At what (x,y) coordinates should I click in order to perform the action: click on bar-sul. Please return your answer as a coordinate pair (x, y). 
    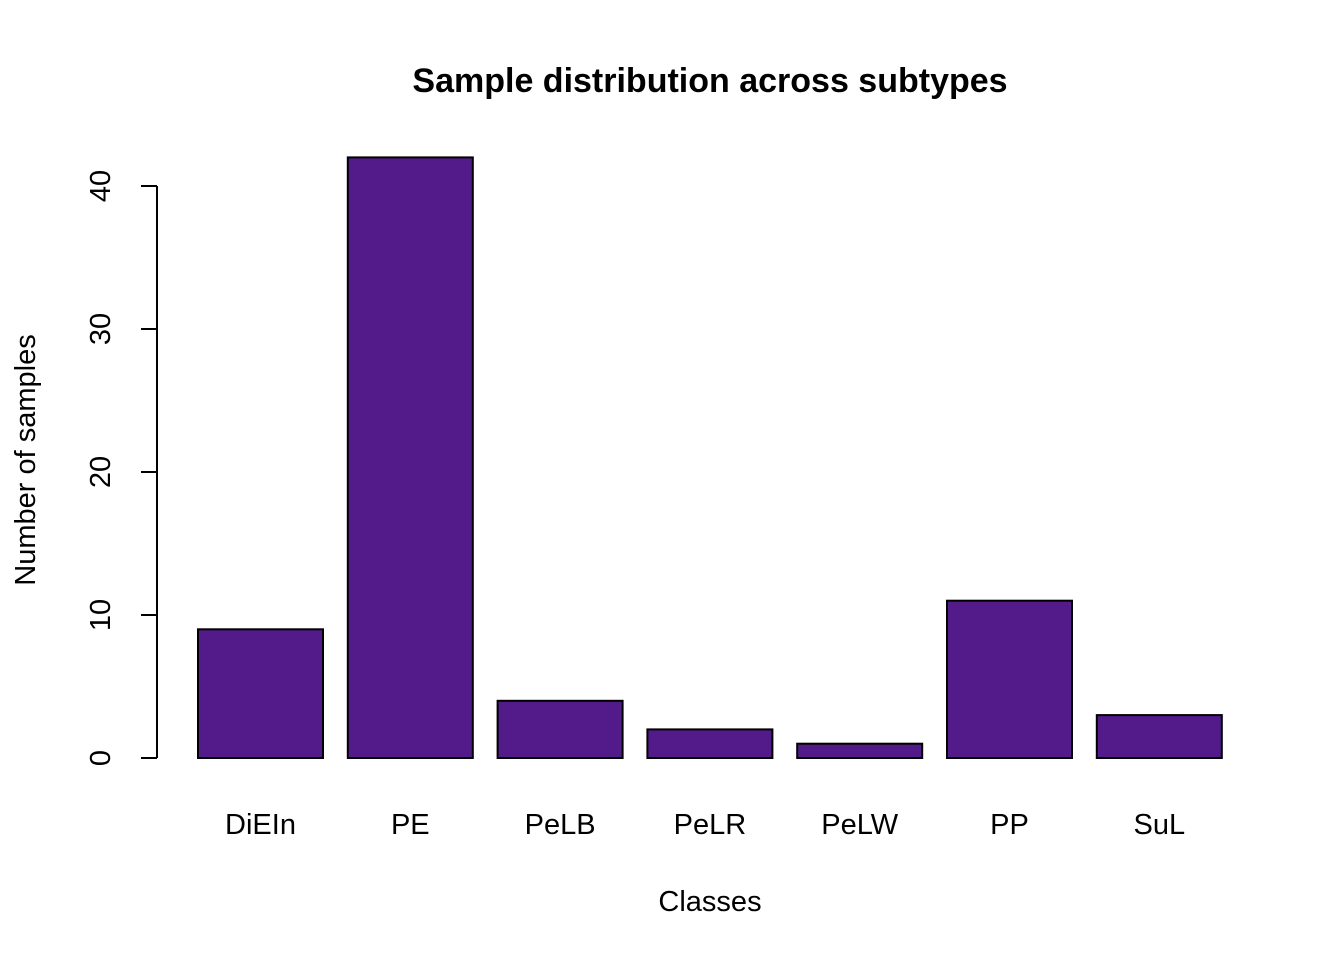
    Looking at the image, I should click on (1159, 736).